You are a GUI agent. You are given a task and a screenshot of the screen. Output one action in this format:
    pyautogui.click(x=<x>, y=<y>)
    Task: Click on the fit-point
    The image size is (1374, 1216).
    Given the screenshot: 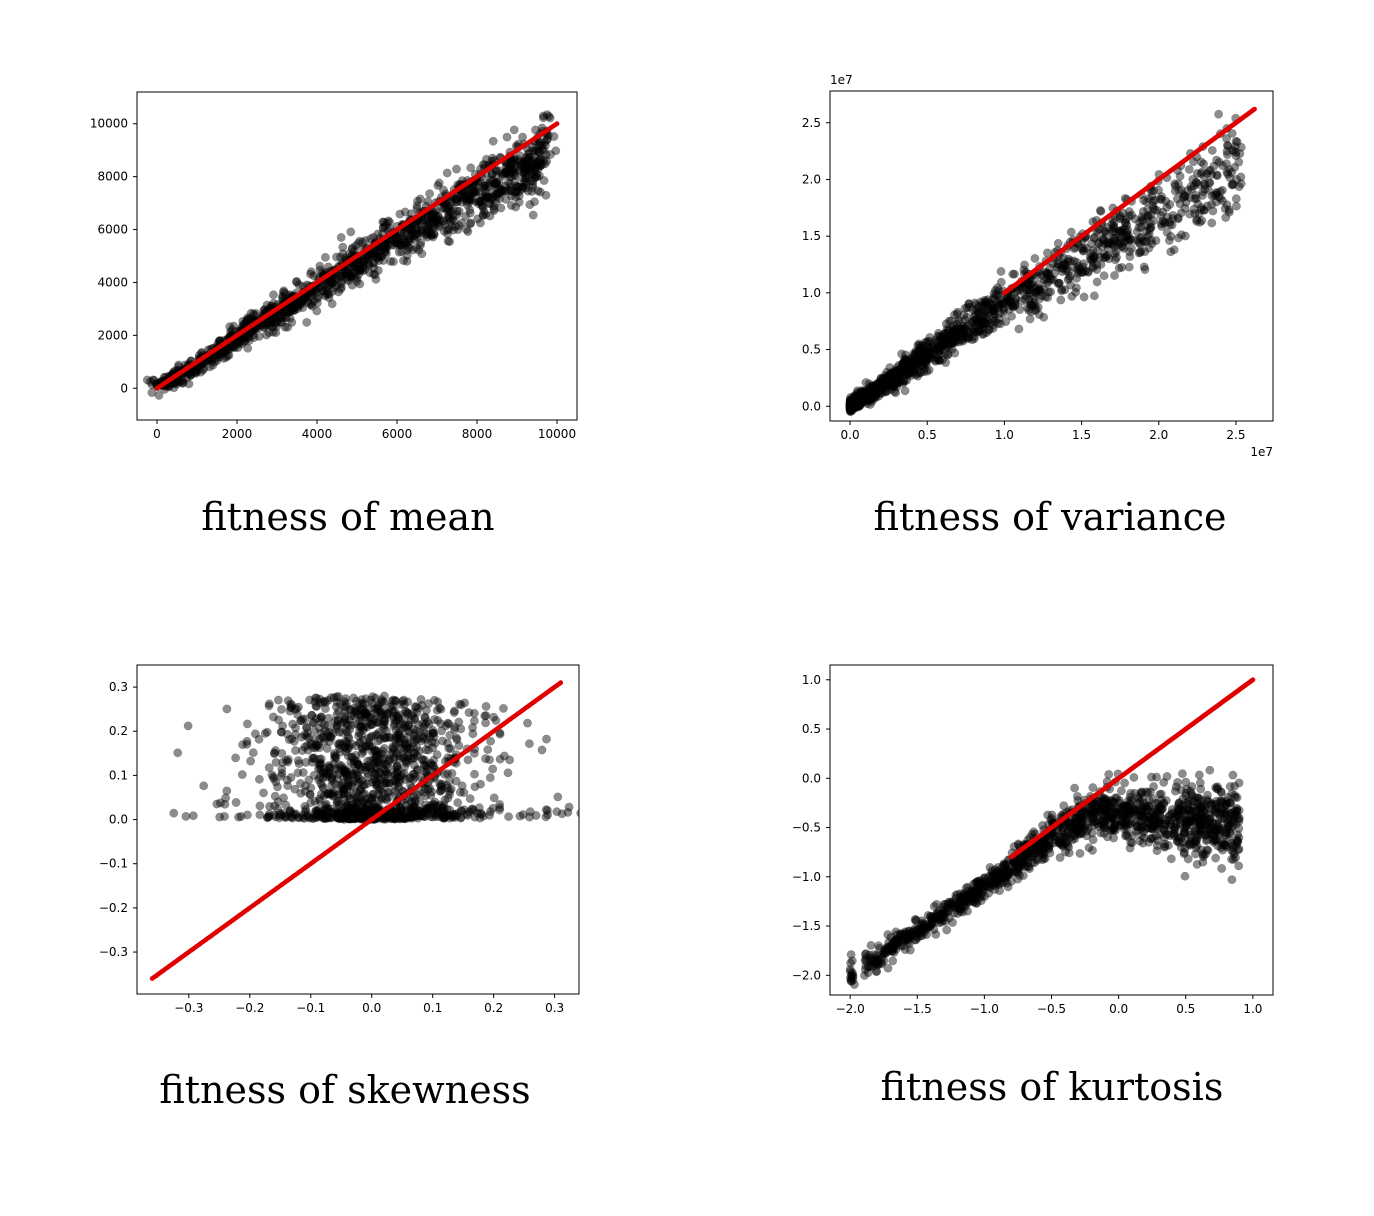 What is the action you would take?
    pyautogui.click(x=557, y=124)
    